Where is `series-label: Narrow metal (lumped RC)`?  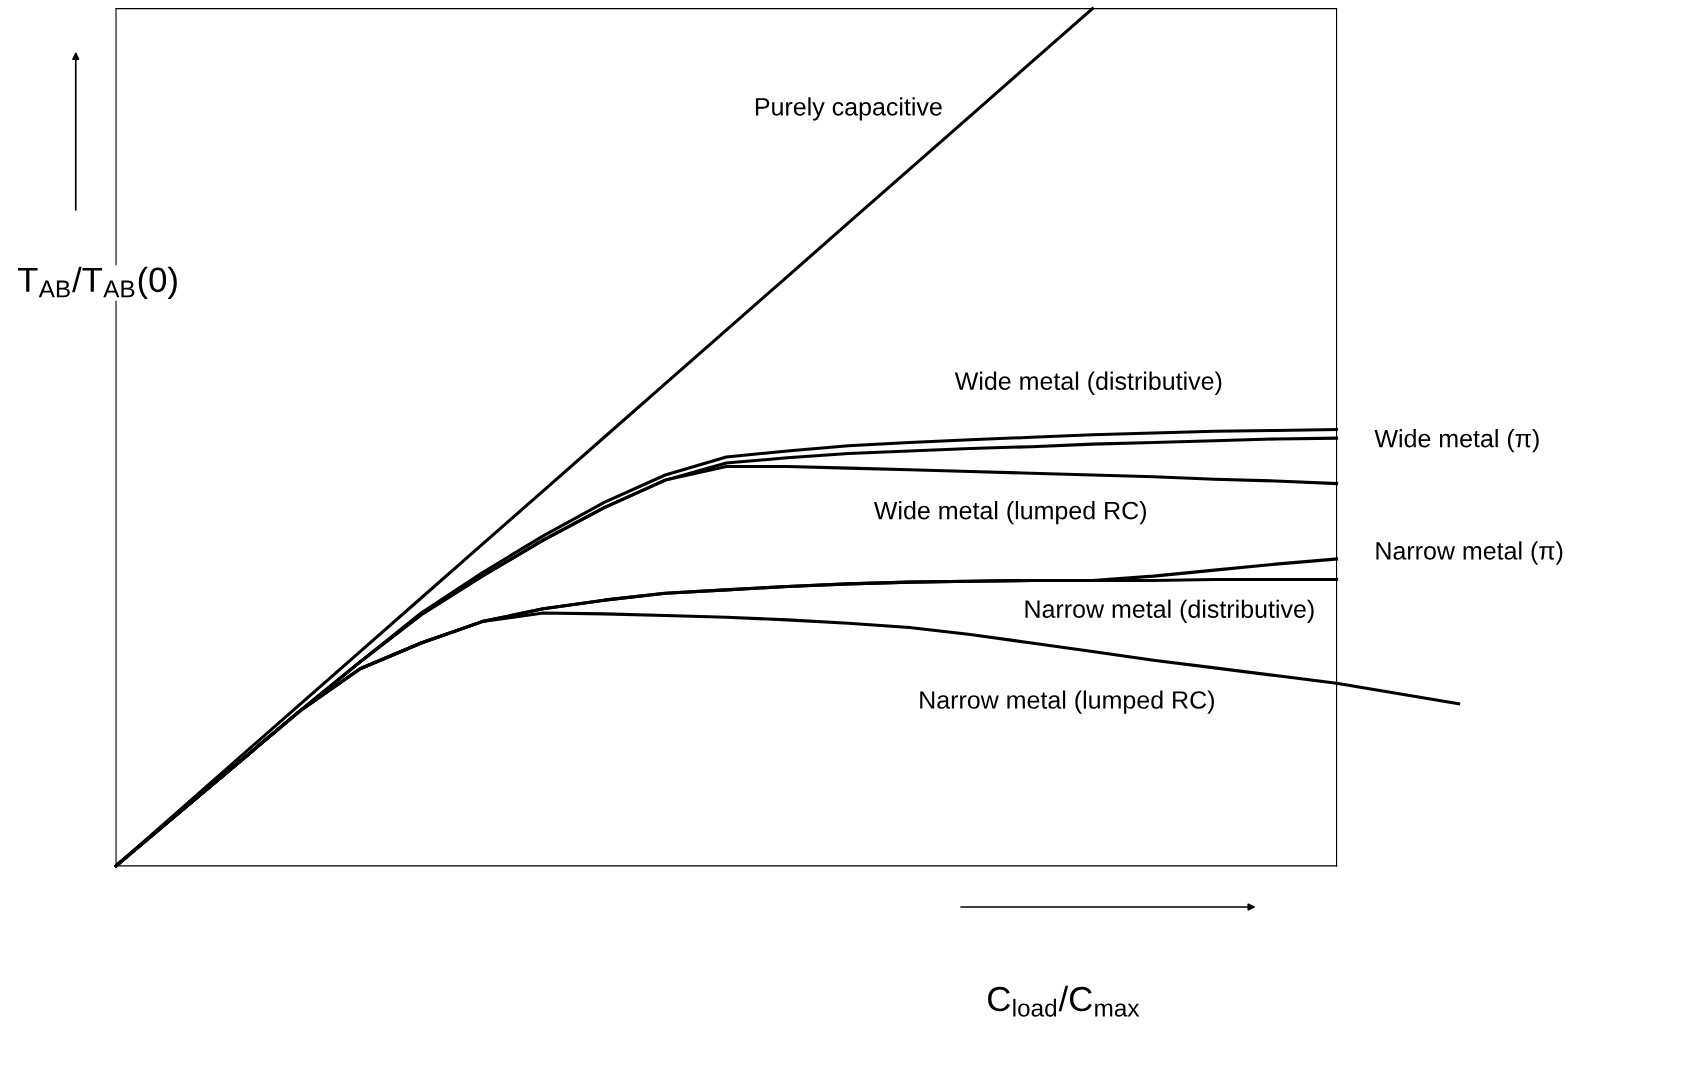 series-label: Narrow metal (lumped RC) is located at coordinates (1067, 702).